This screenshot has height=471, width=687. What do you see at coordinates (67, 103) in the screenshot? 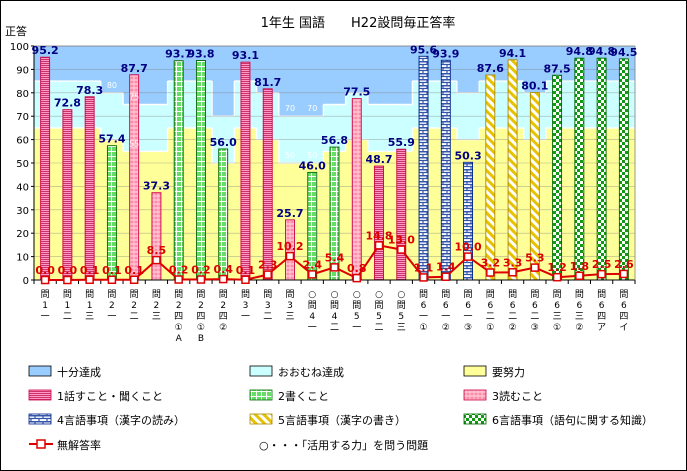
I see `bar-value-label: 72.8` at bounding box center [67, 103].